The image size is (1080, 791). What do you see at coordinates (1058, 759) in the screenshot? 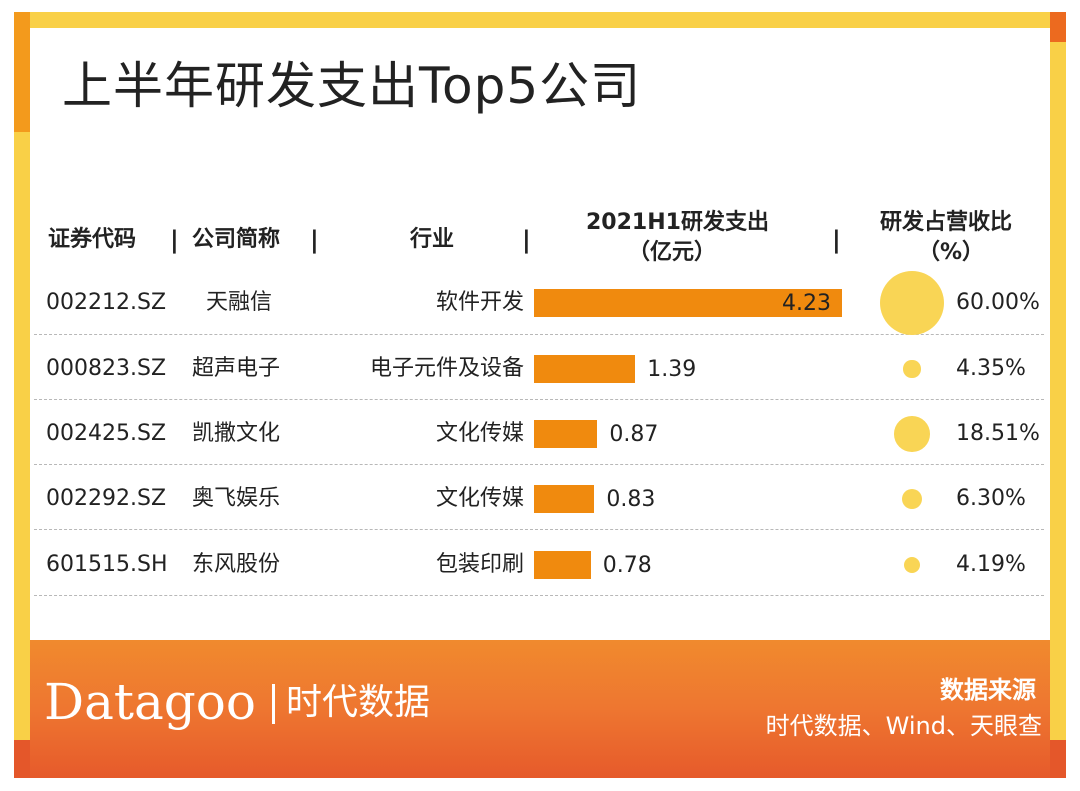
I see `accent-bottom-right` at bounding box center [1058, 759].